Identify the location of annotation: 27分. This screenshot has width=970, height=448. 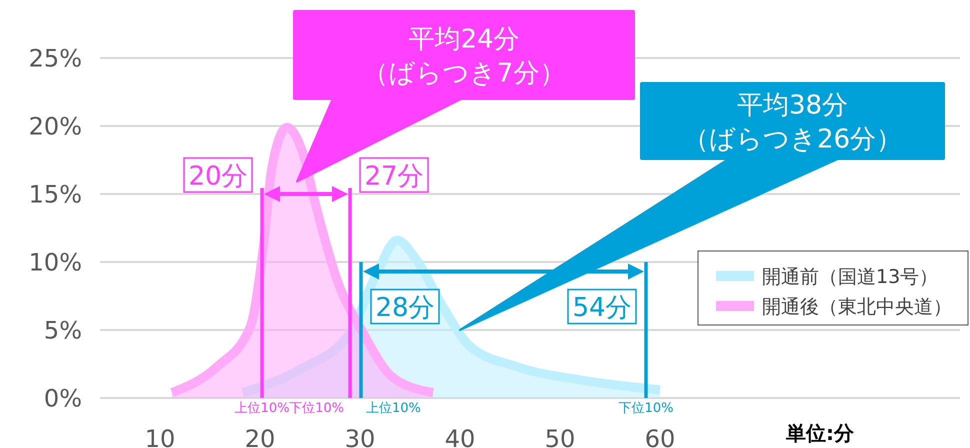
(394, 176).